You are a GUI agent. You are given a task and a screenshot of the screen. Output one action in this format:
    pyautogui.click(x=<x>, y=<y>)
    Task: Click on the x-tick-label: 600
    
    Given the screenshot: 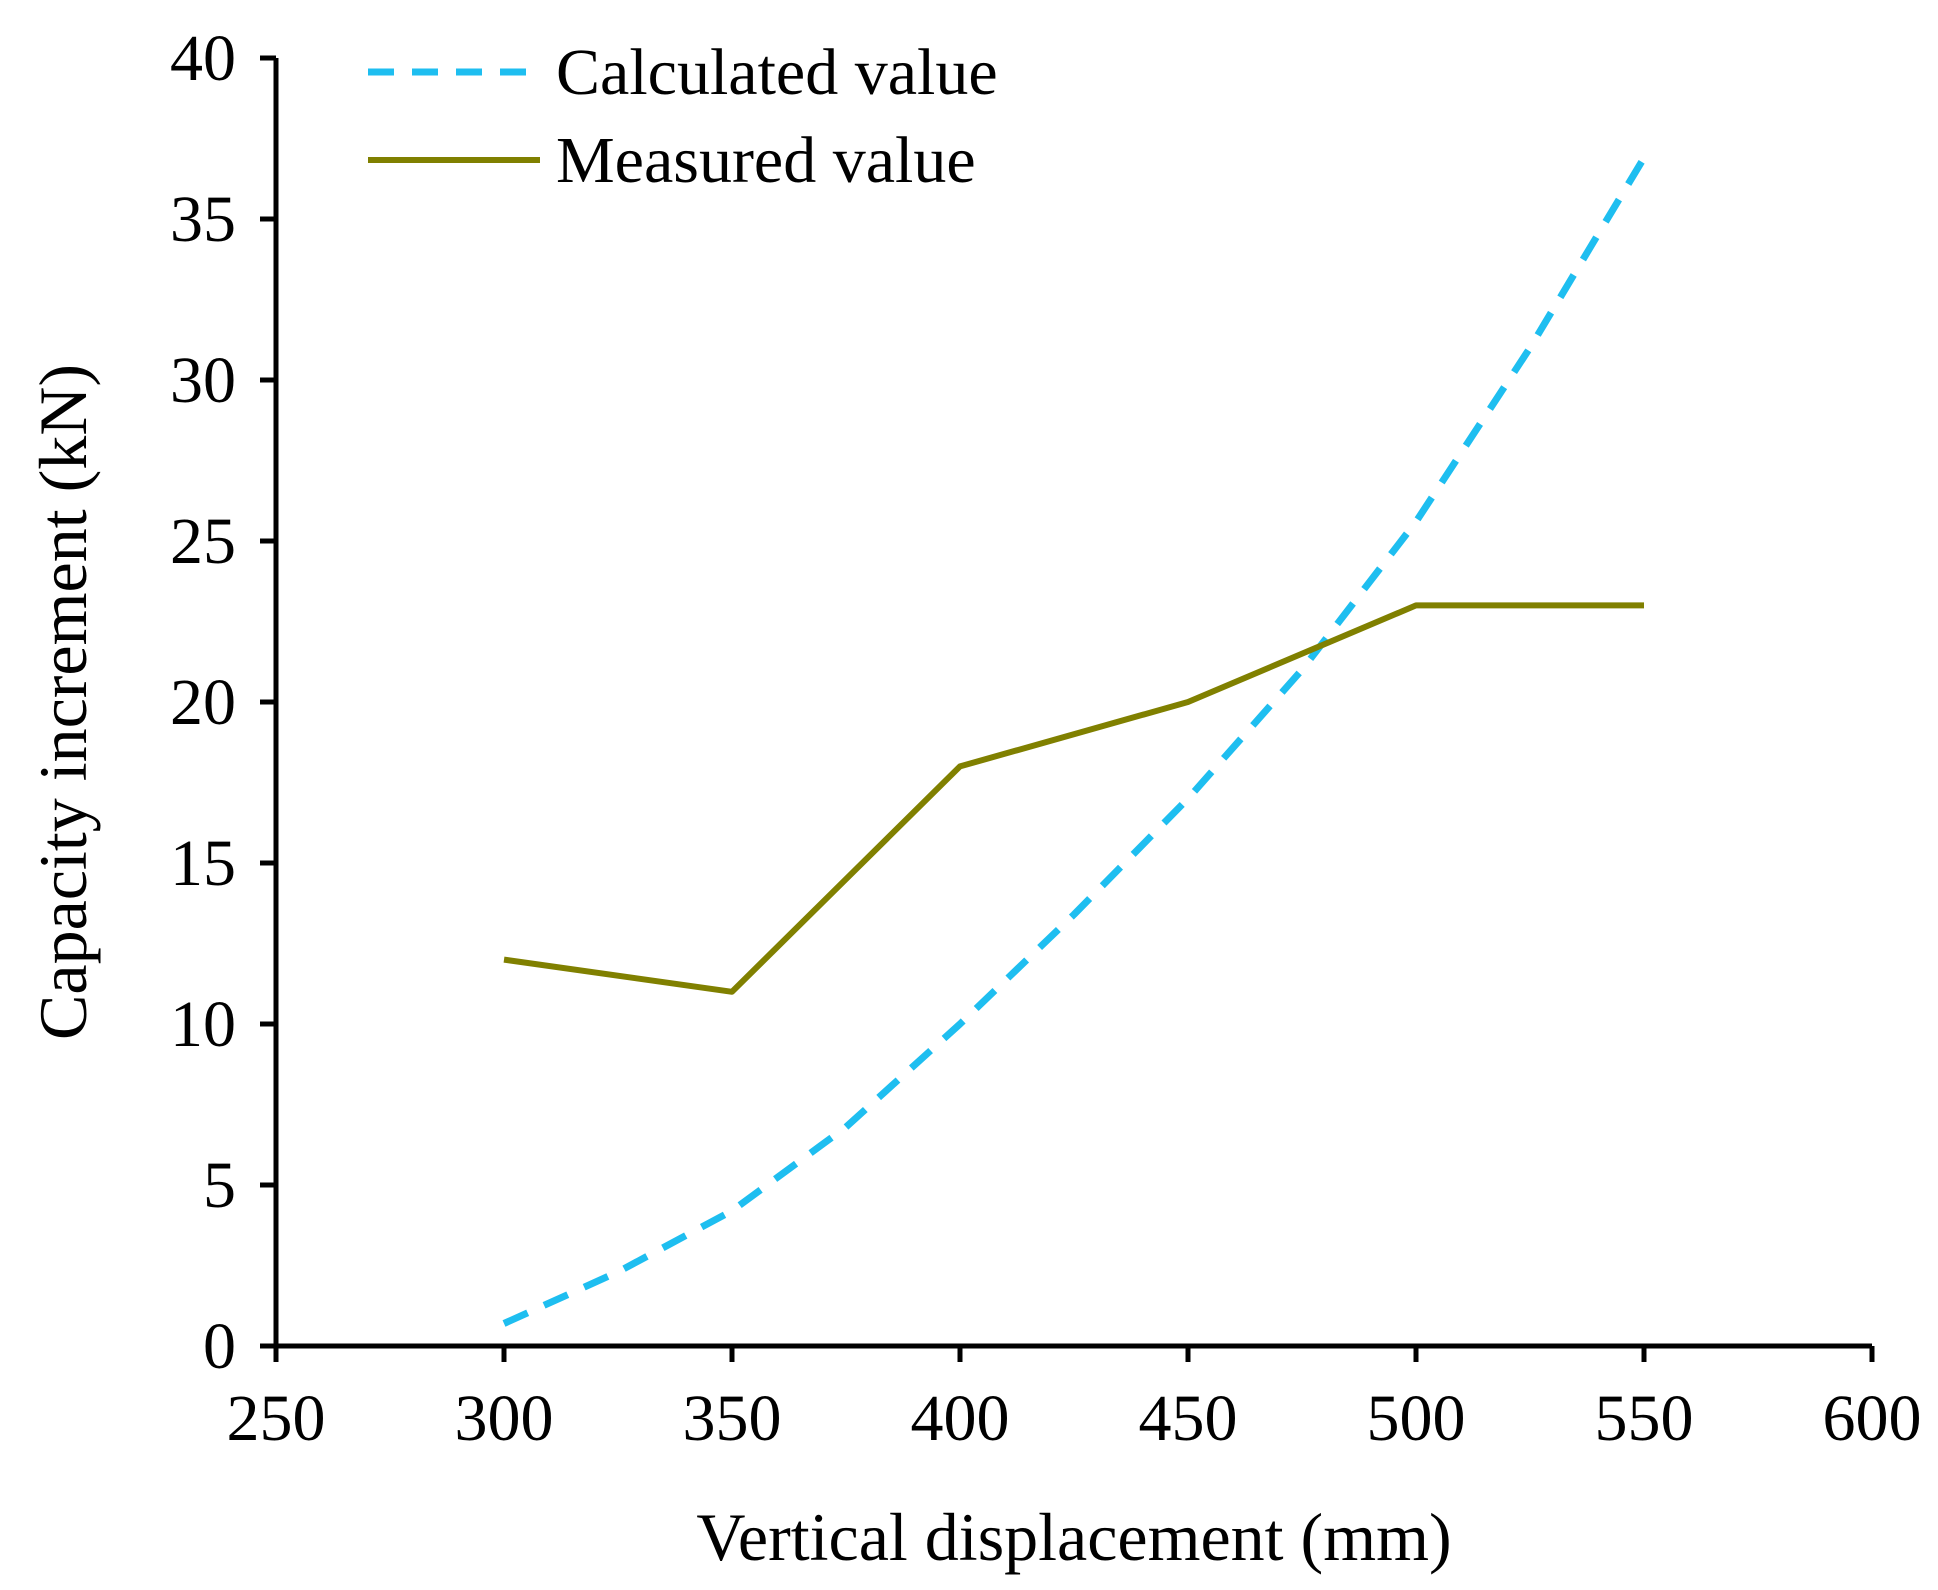 What is the action you would take?
    pyautogui.click(x=1872, y=1418)
    